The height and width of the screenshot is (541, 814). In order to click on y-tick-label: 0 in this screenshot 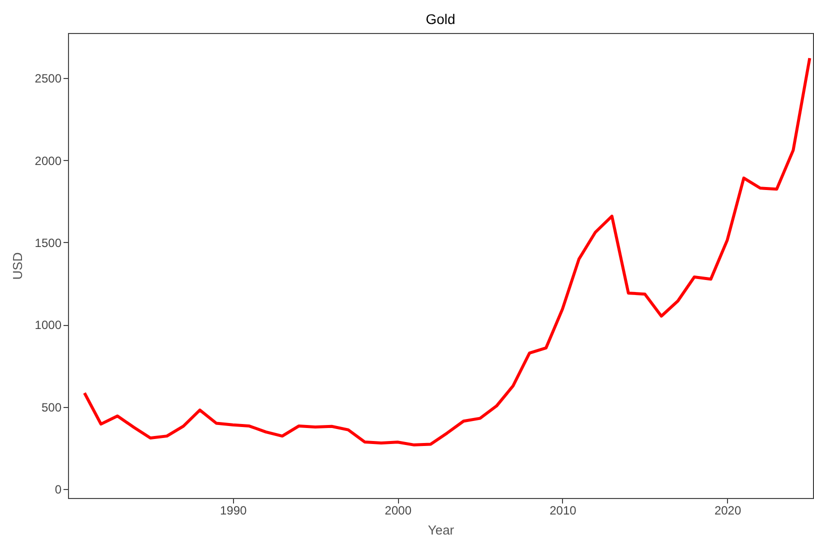, I will do `click(58, 489)`.